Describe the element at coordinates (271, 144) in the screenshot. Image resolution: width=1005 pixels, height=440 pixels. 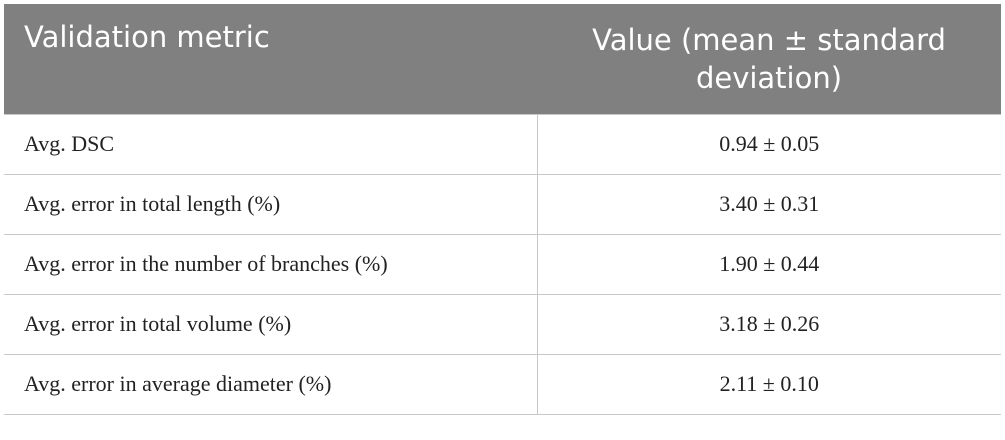
I see `metric-cell: Avg. DSC` at that location.